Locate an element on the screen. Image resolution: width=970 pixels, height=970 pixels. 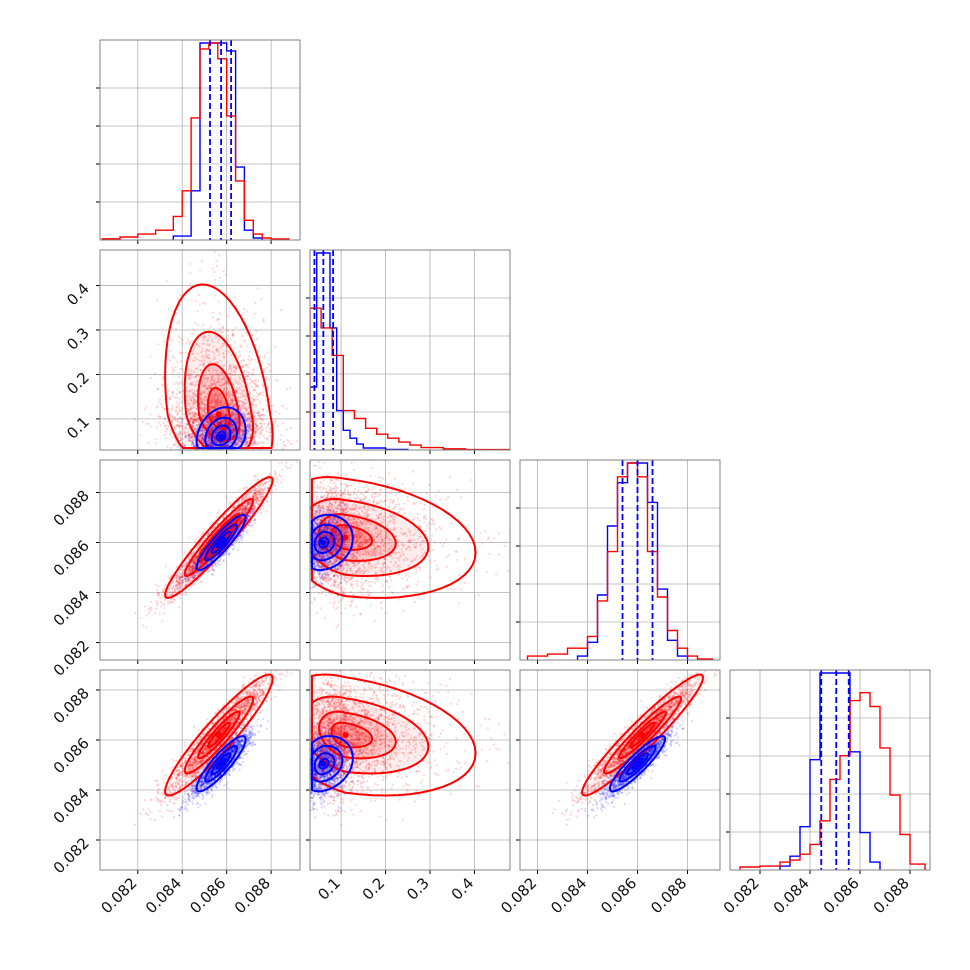
y-tick-label: 0.088 is located at coordinates (71, 508).